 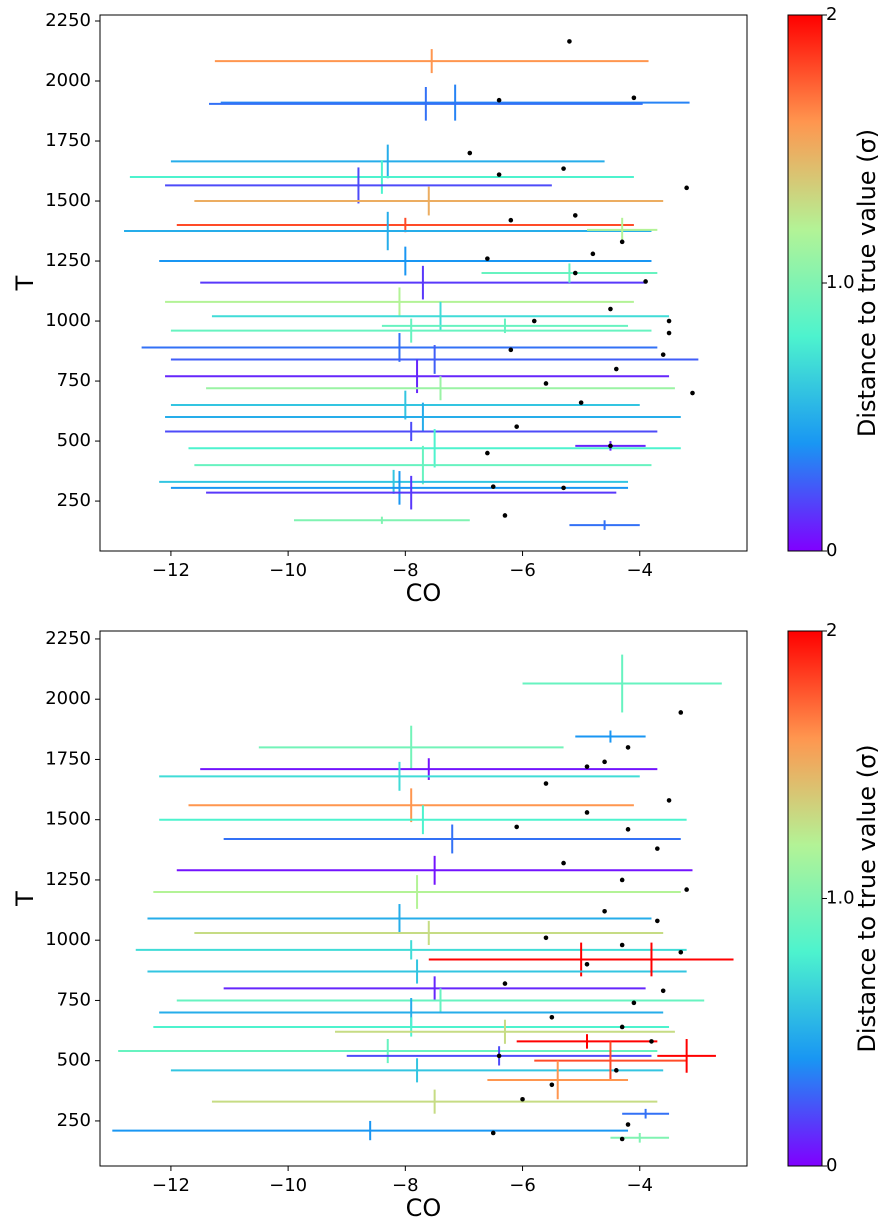 I want to click on x-tick-label: −8, so click(x=405, y=570).